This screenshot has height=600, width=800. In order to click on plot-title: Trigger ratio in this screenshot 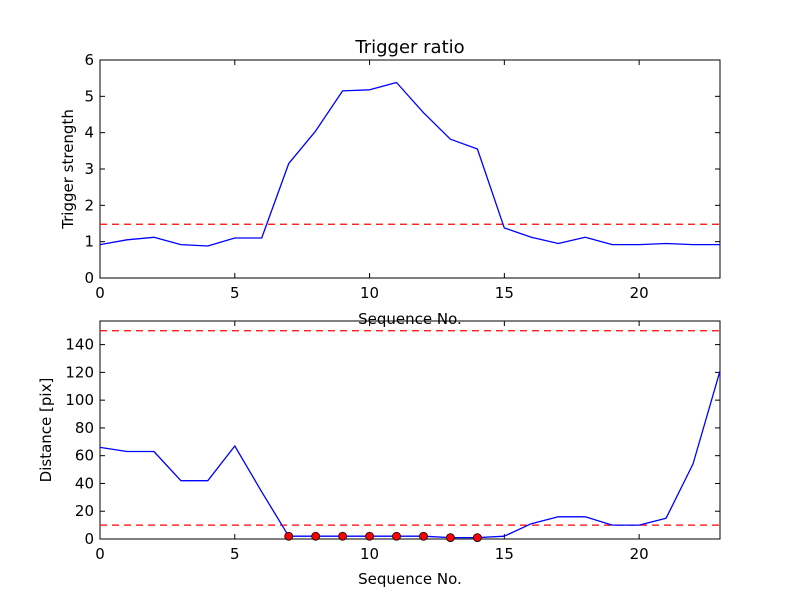, I will do `click(409, 47)`.